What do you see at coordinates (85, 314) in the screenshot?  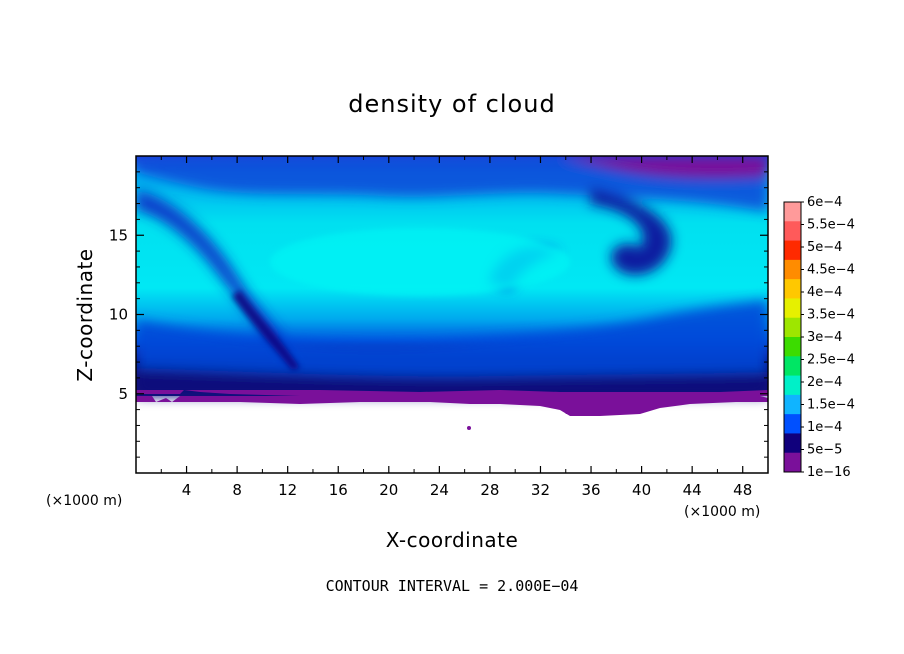 I see `y-axis-label: Z-coordinate` at bounding box center [85, 314].